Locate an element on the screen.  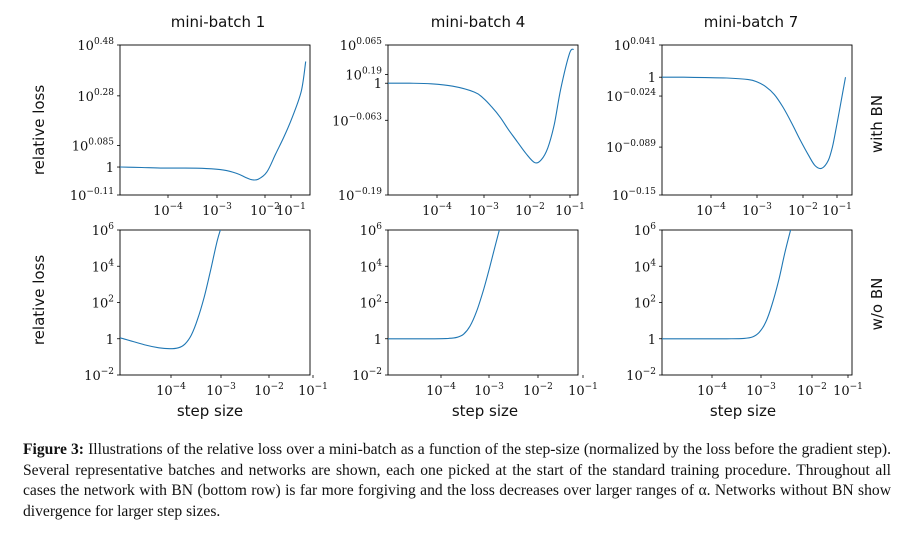
panel-4: 10⁶ 10⁴ 10² 1 10⁻² 10⁻⁴ 10⁻³ 10⁻² 10⁻¹ is located at coordinates (206, 310).